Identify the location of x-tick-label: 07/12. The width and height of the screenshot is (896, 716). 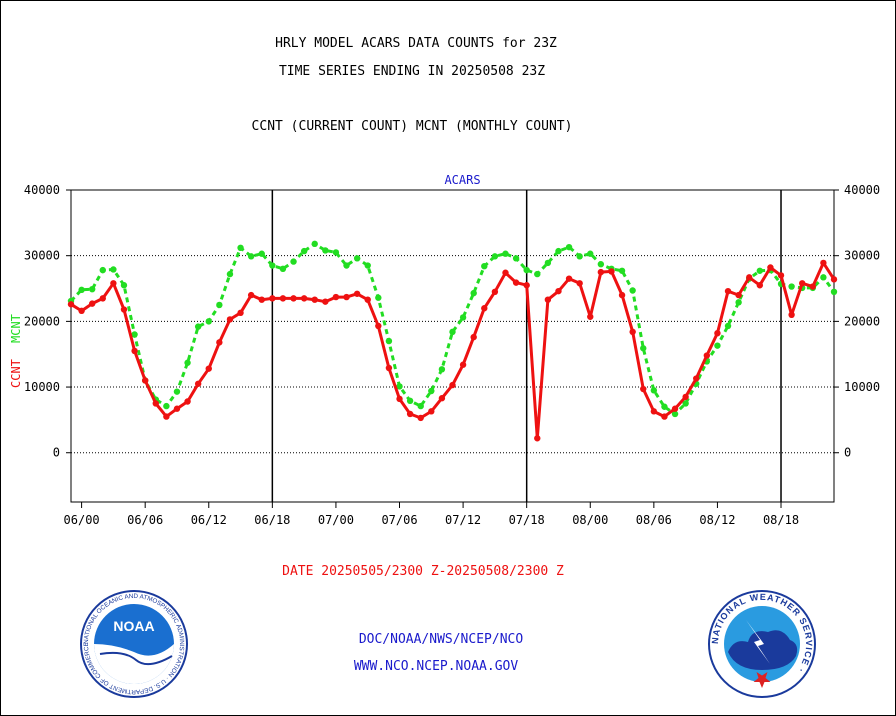
(463, 520).